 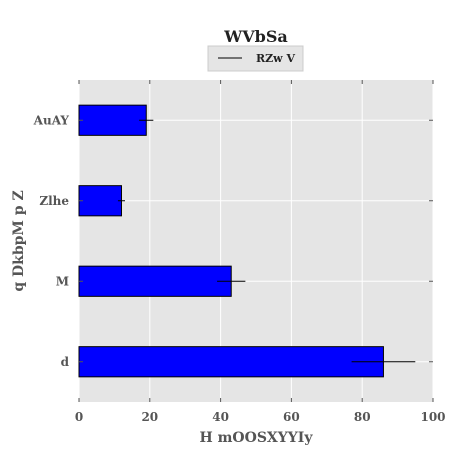 What do you see at coordinates (19, 240) in the screenshot?
I see `y-axis-label: q DkbpM p Z` at bounding box center [19, 240].